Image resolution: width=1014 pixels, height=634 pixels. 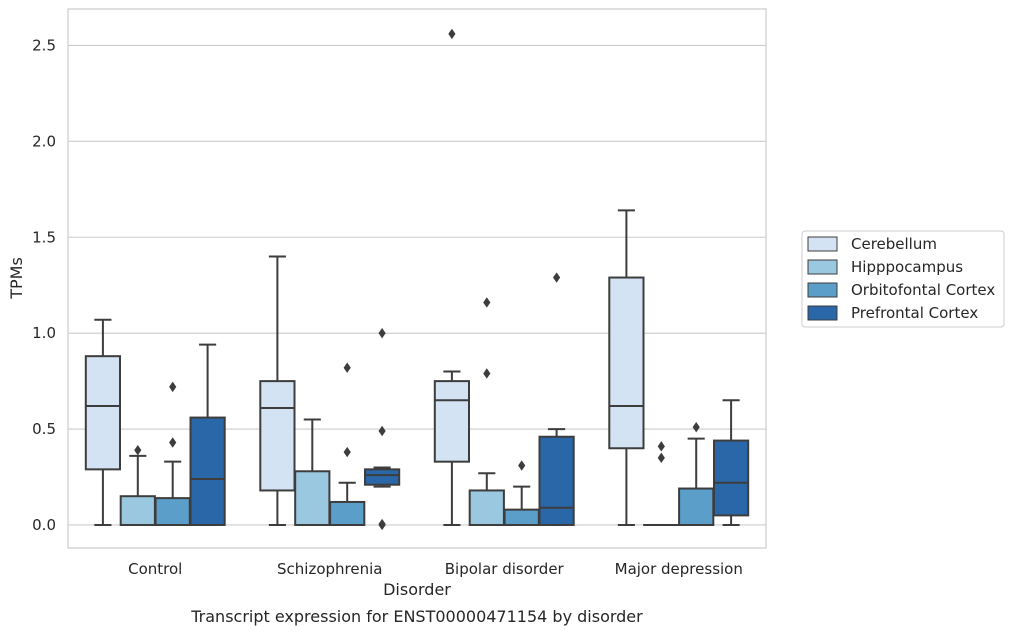 I want to click on x-axis-label: Disorder, so click(x=417, y=589).